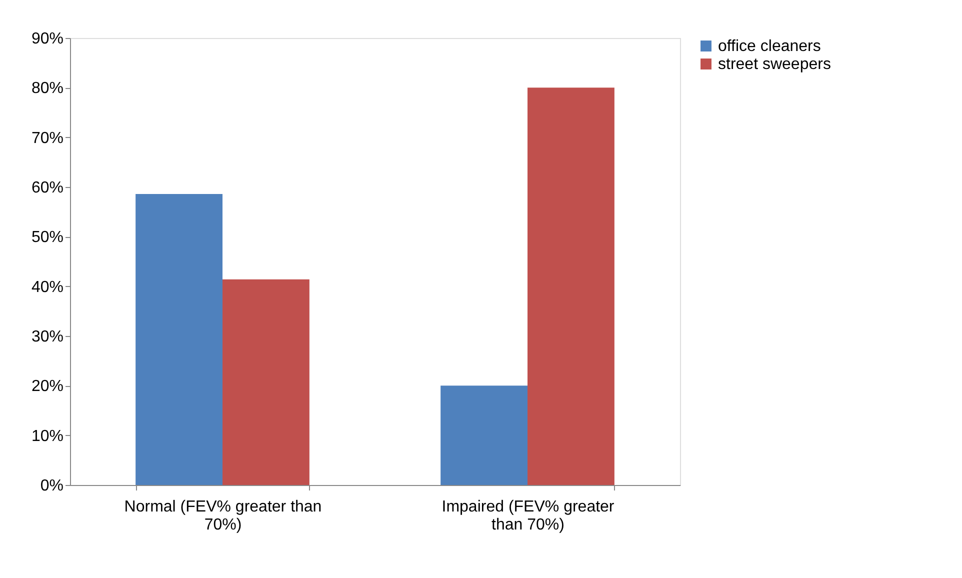 This screenshot has width=962, height=578. I want to click on y-tick-label: 70%, so click(47, 138).